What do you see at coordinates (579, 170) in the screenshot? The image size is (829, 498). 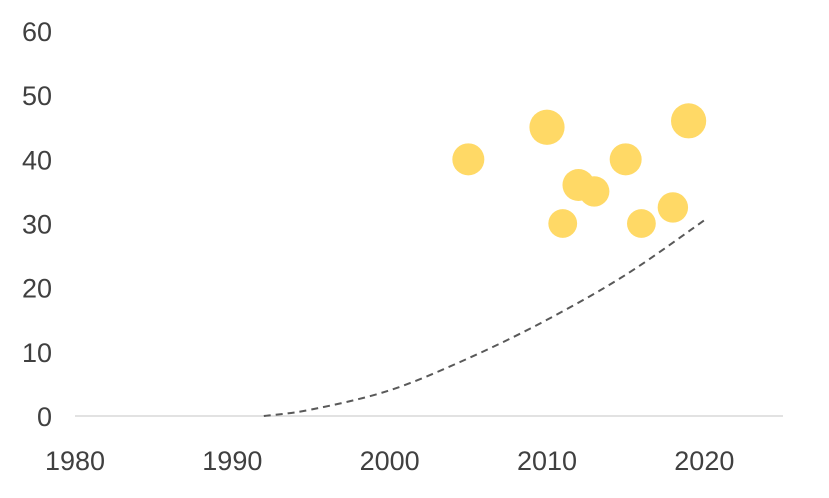 I see `bubble-series` at bounding box center [579, 170].